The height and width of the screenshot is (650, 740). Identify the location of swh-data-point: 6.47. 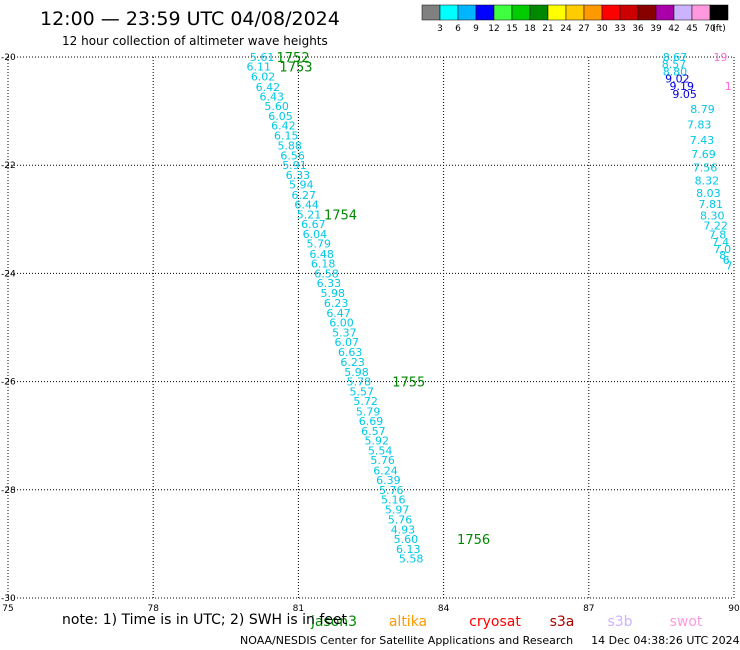
(338, 313).